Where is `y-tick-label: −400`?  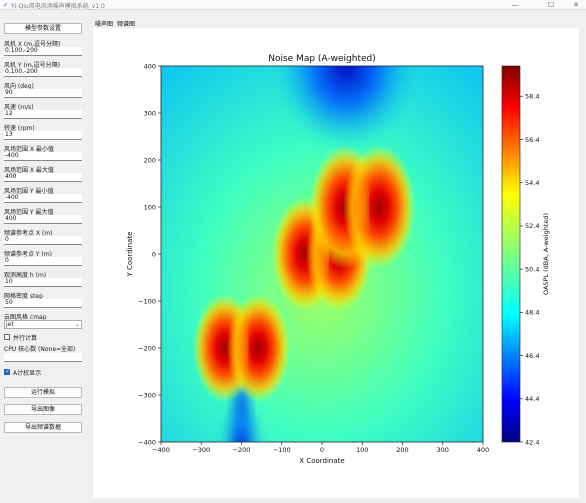 y-tick-label: −400 is located at coordinates (147, 442).